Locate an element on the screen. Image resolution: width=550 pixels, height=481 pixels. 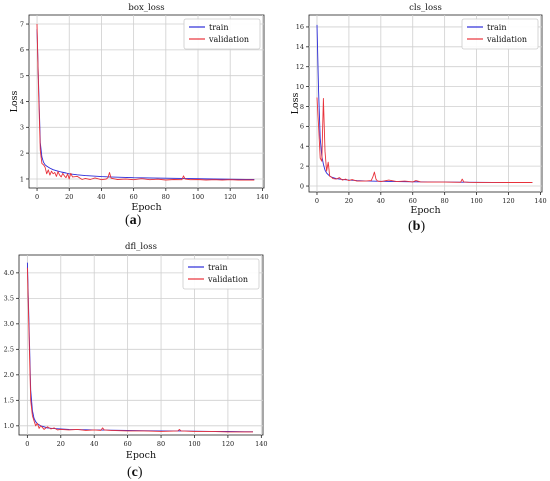
chart1-x-tick-label: 60 is located at coordinates (133, 197).